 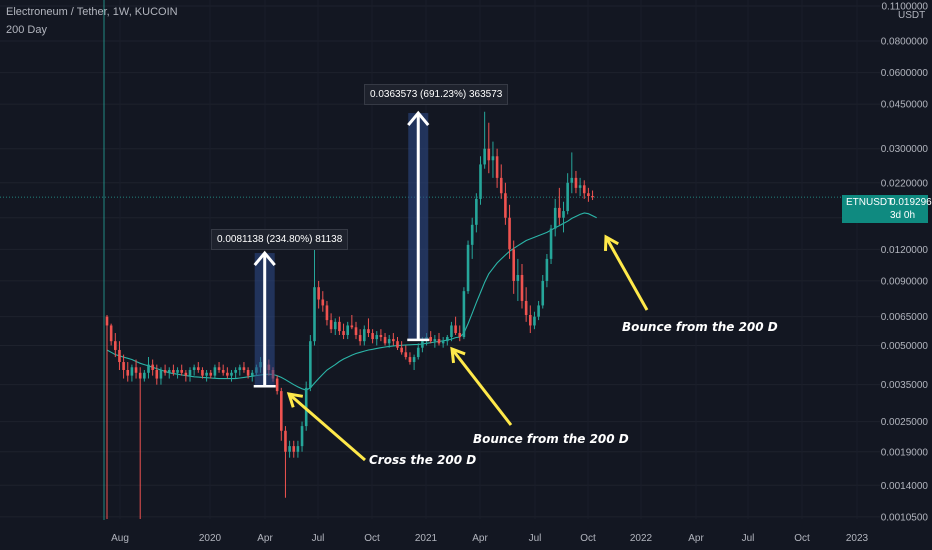 What do you see at coordinates (265, 538) in the screenshot?
I see `time-tick-label: Apr` at bounding box center [265, 538].